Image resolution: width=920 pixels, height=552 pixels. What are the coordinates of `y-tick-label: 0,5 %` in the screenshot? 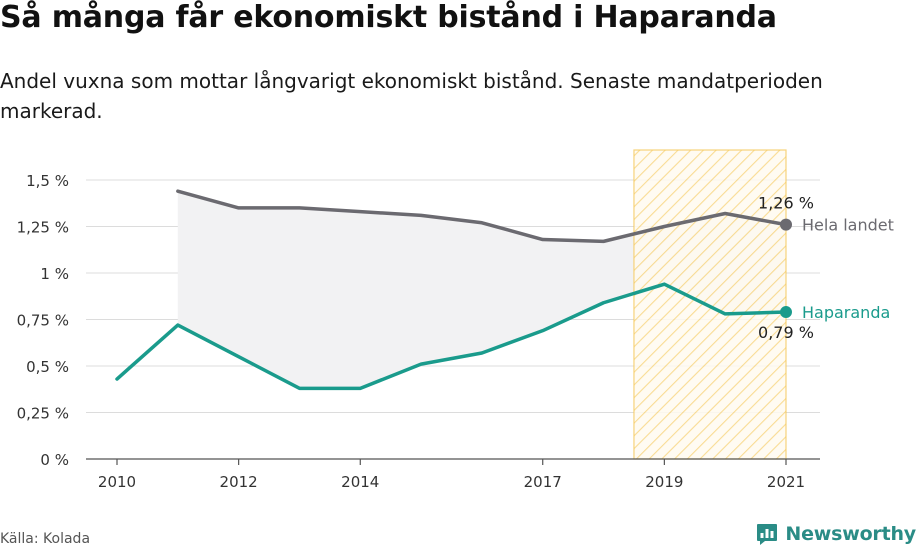 It's located at (47, 367).